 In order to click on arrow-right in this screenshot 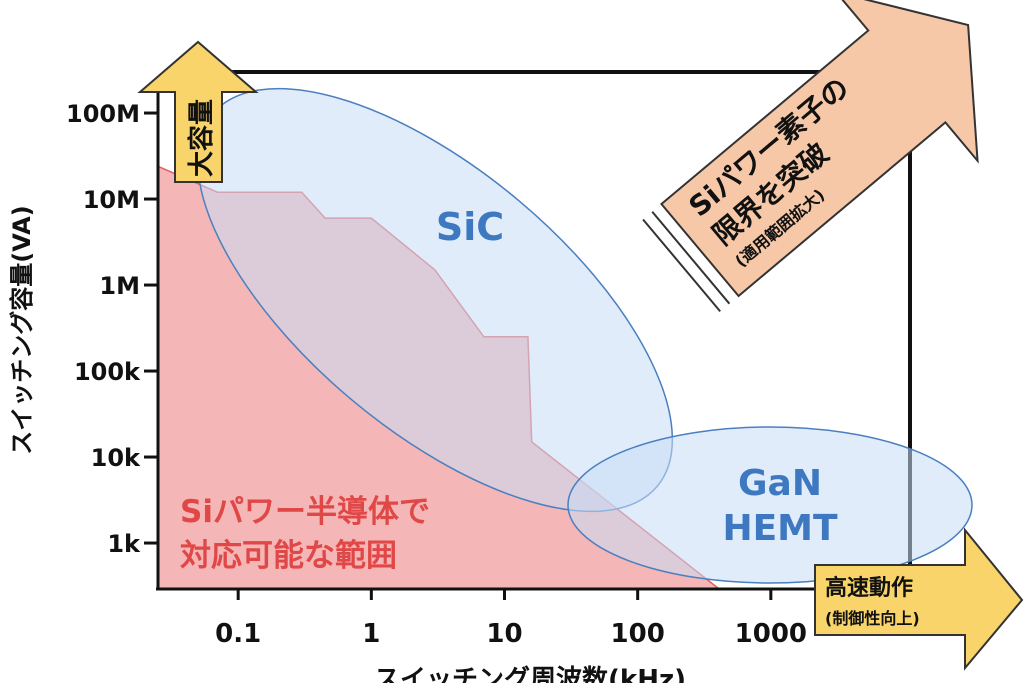, I will do `click(919, 599)`.